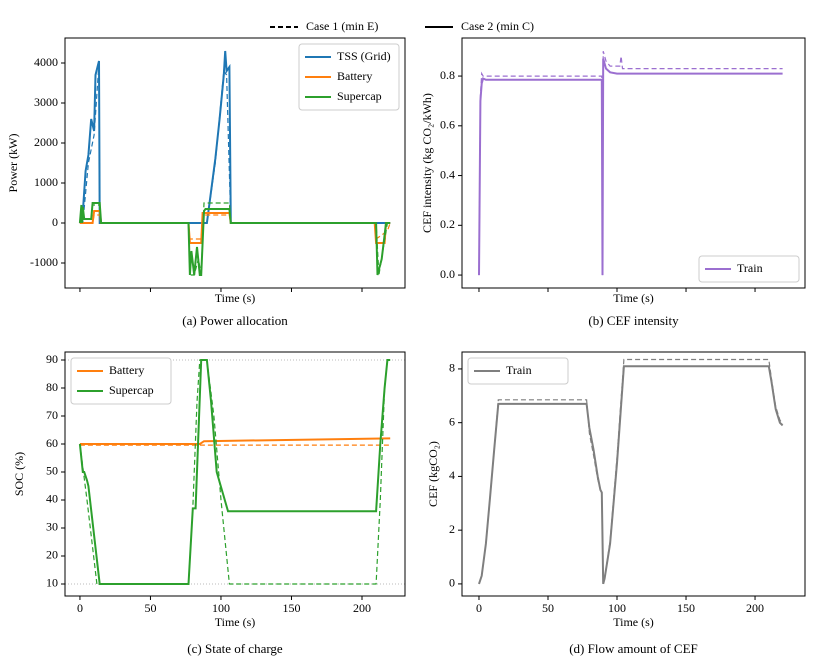  I want to click on legend-label: TSS (Grid), so click(364, 56).